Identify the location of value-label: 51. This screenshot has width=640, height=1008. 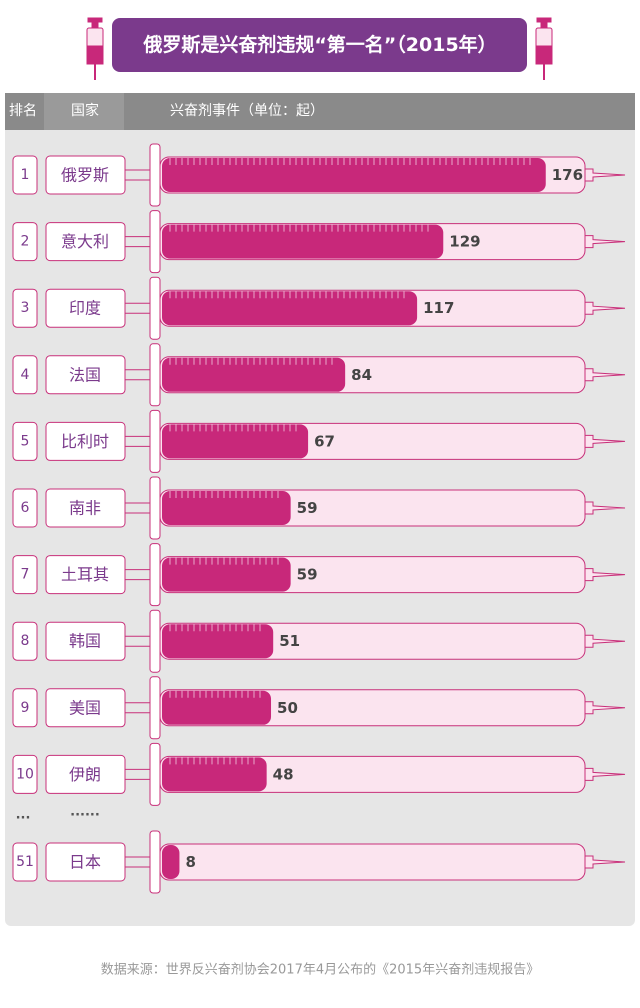
(289, 641).